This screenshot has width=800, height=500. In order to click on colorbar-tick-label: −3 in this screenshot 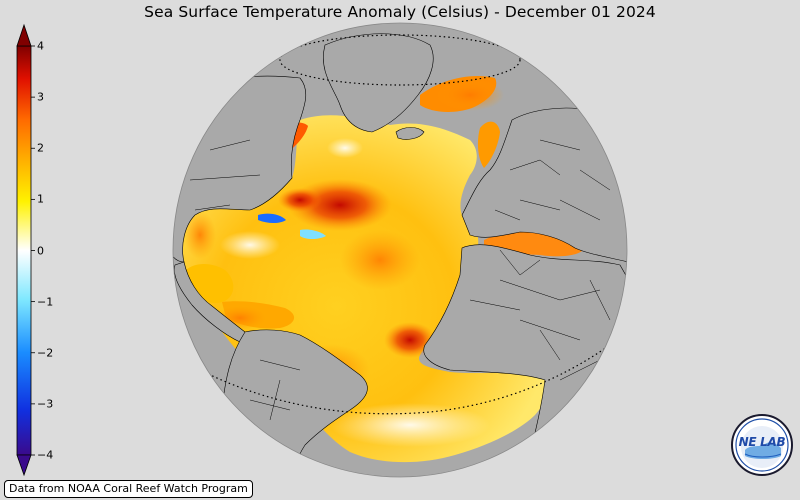, I will do `click(45, 404)`.